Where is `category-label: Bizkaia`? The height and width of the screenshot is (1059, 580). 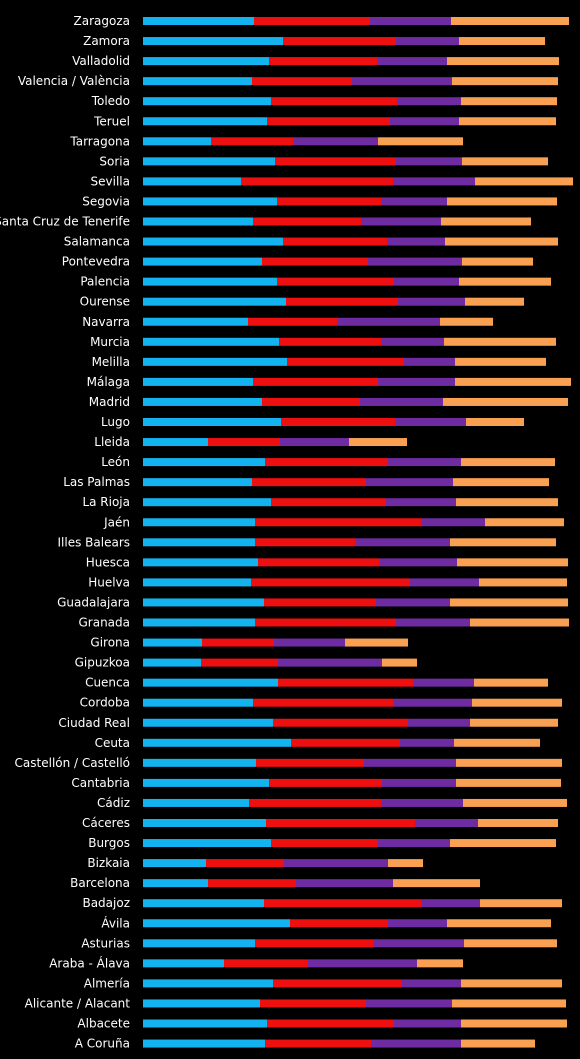 category-label: Bizkaia is located at coordinates (108, 863).